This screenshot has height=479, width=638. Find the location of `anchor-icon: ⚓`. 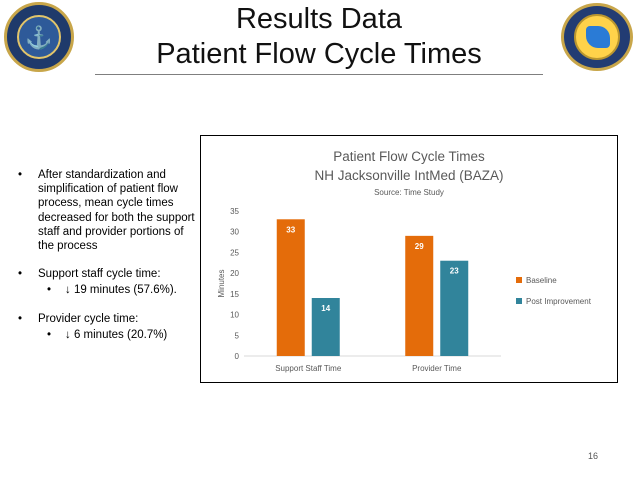

anchor-icon: ⚓ is located at coordinates (39, 37).